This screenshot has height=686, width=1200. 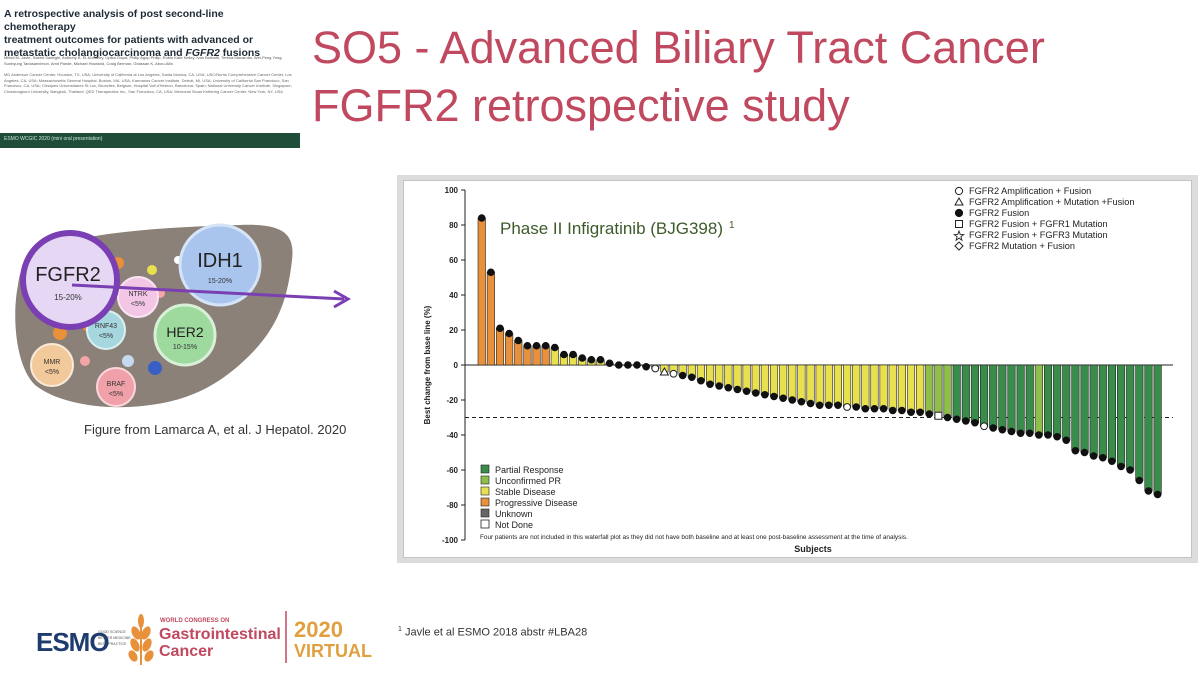 What do you see at coordinates (1038, 235) in the screenshot?
I see `legend-marker-label-5: FGFR2 Fusion + FGFR3 Mutation` at bounding box center [1038, 235].